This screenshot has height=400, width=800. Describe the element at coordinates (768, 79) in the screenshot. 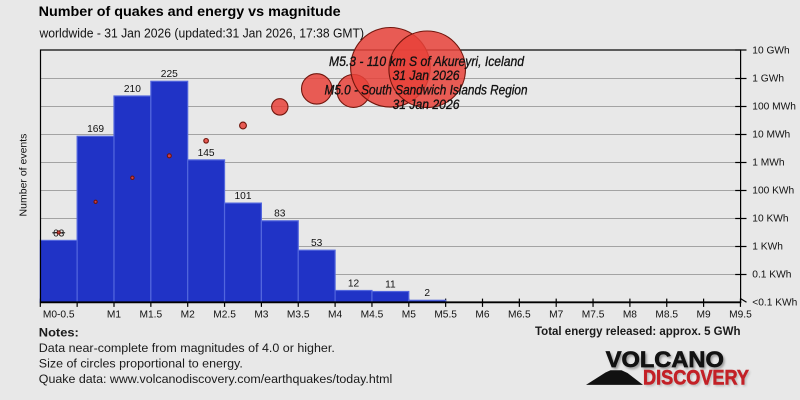

I see `svg-text: 1 GWh` at that location.